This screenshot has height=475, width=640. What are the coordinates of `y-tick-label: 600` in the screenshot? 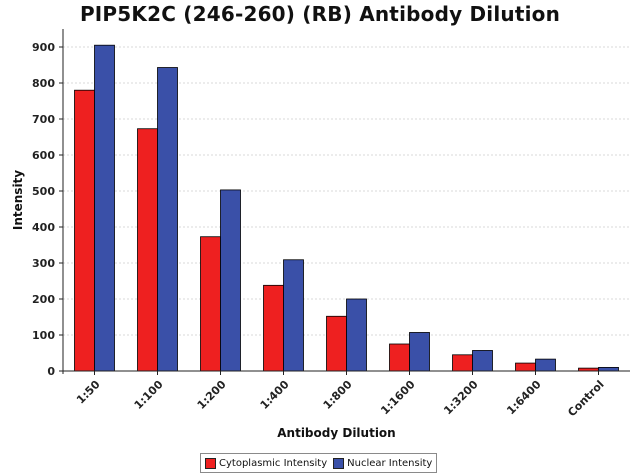 It's located at (43, 155).